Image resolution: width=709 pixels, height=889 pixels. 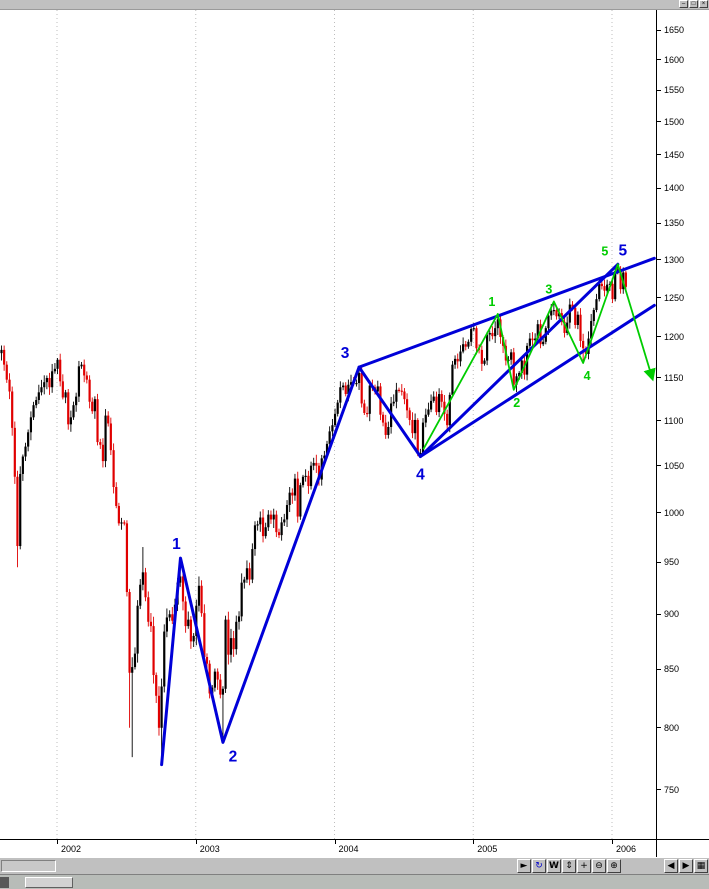 What do you see at coordinates (71, 849) in the screenshot?
I see `time-tick-label: 2002` at bounding box center [71, 849].